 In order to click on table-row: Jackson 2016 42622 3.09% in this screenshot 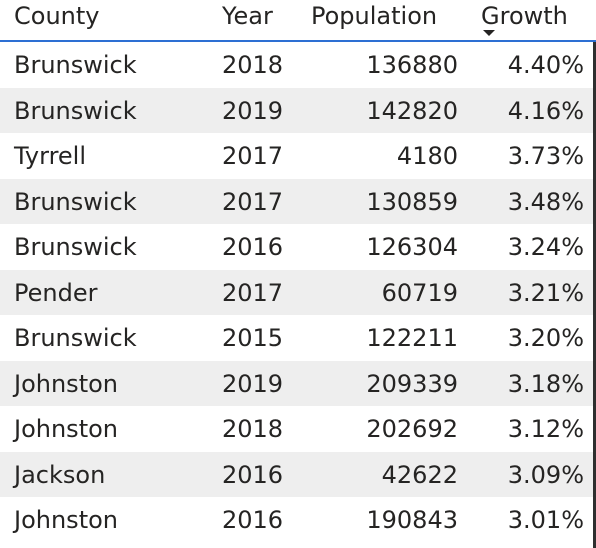, I will do `click(298, 475)`.